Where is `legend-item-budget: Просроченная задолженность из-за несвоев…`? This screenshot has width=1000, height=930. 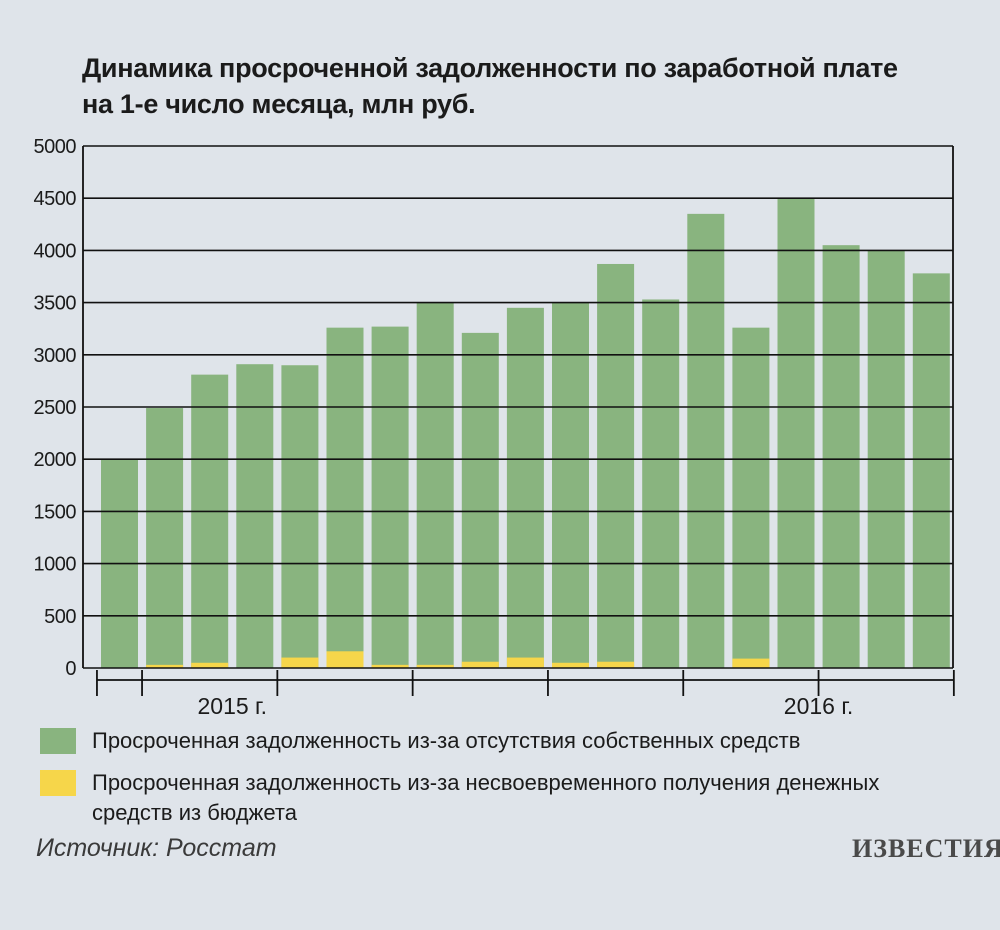 legend-item-budget: Просроченная задолженность из-за несвоев… is located at coordinates (476, 798).